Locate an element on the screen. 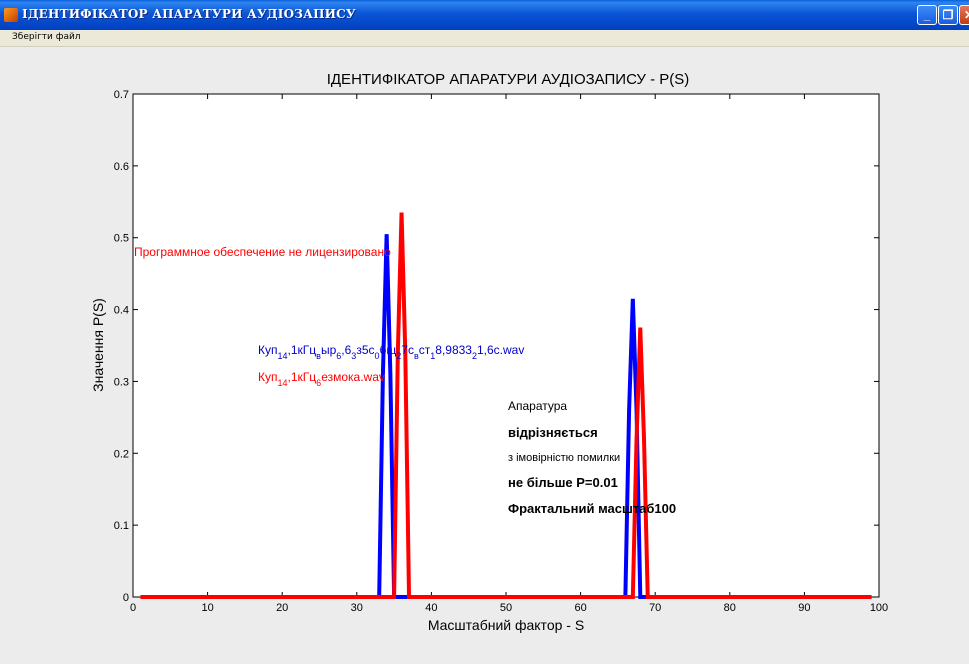 The image size is (969, 664). minimize-icon: _ is located at coordinates (927, 15).